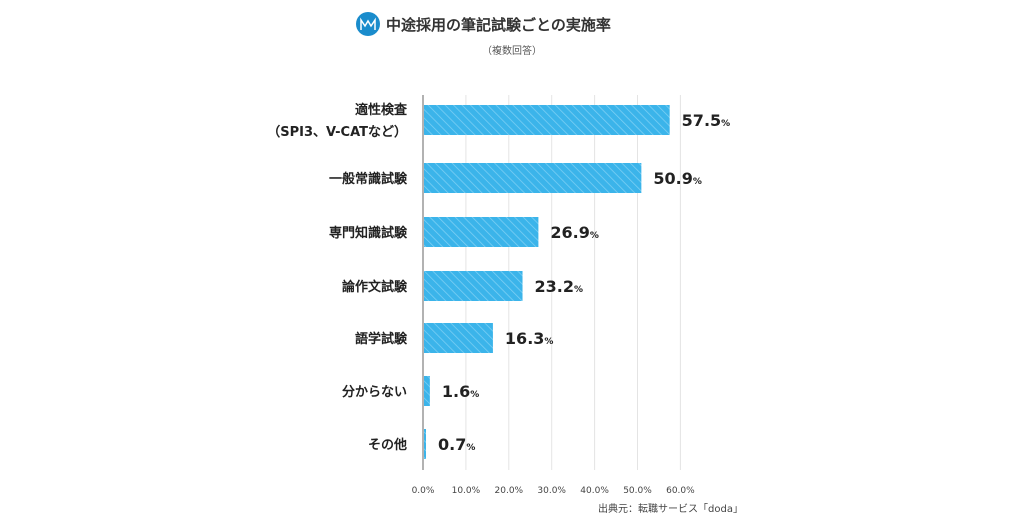  What do you see at coordinates (368, 179) in the screenshot?
I see `category-label: 一般常識試験` at bounding box center [368, 179].